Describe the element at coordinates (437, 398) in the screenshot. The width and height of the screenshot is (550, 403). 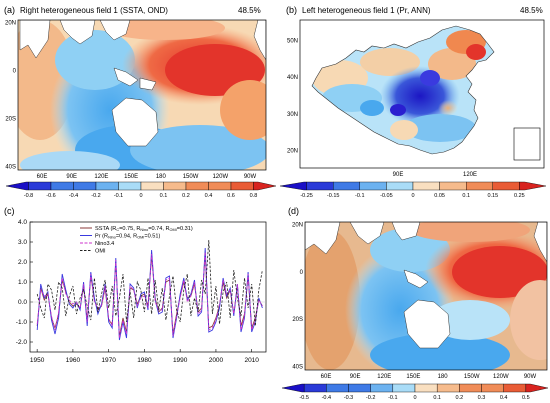
I see `panel-d-cbar-label: 0.1` at that location.